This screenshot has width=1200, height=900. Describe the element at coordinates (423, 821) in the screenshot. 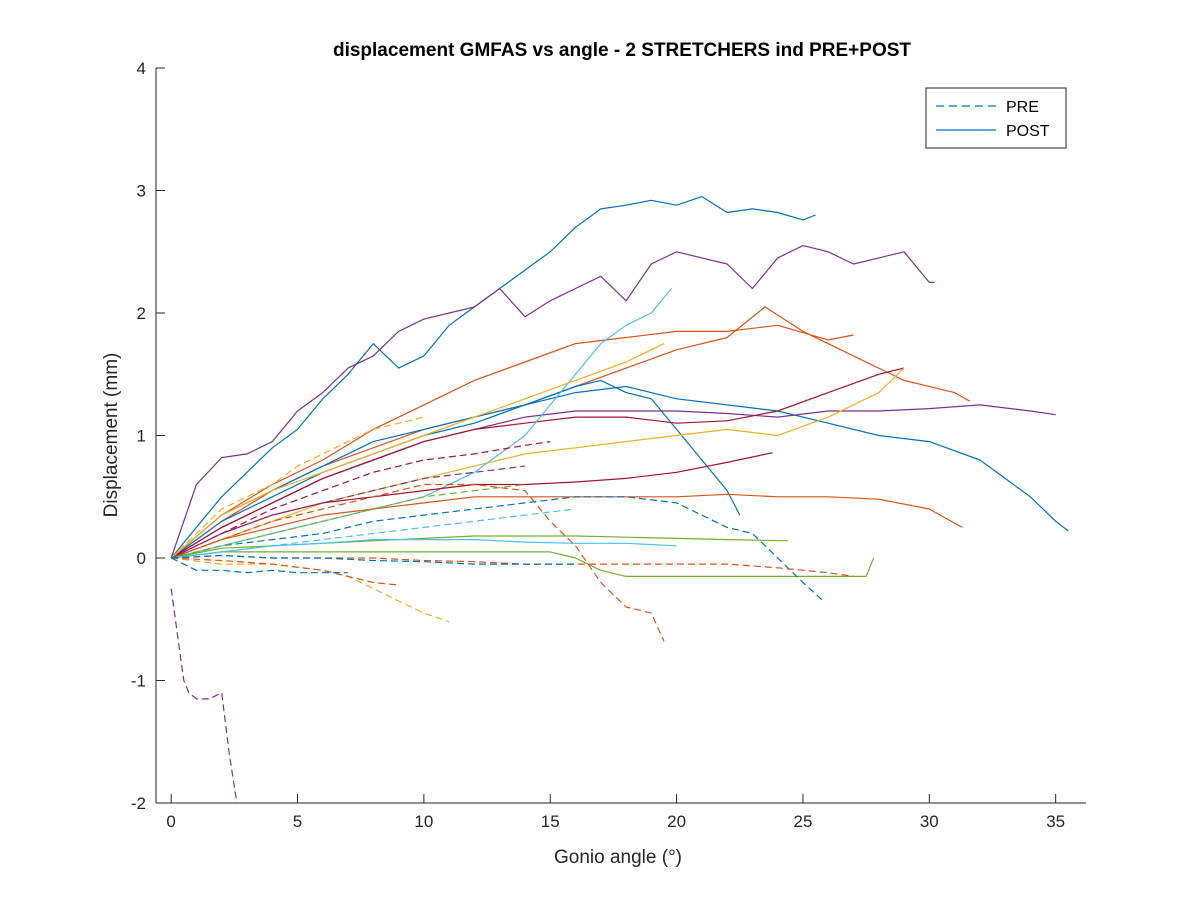

I see `x-tick-label: 10` at that location.